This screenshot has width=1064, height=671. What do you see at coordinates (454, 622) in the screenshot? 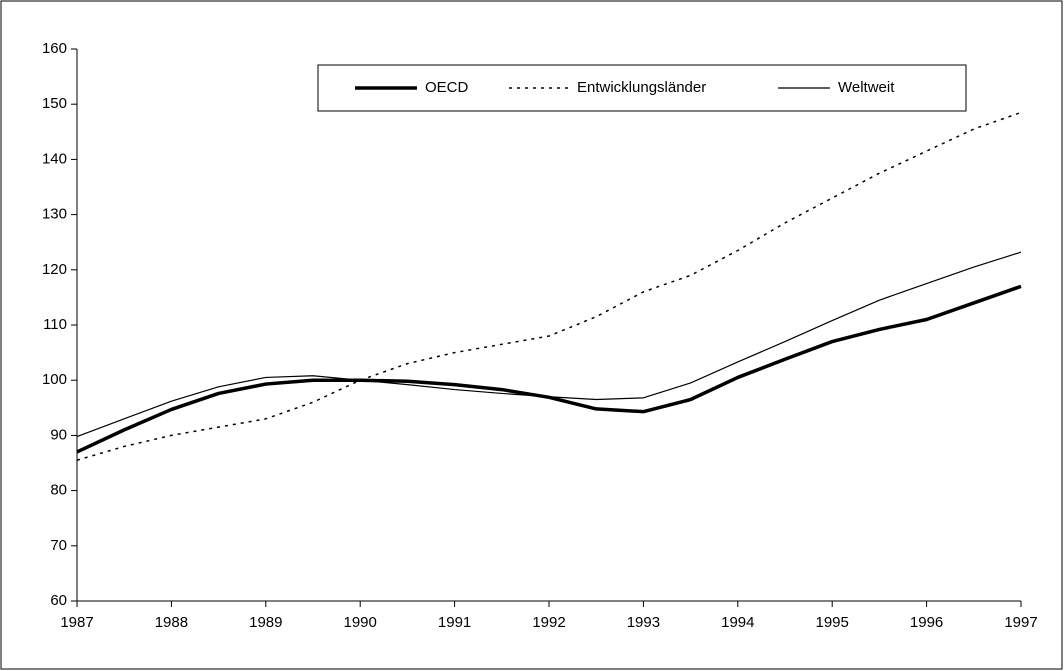
I see `x-tick-label: 1991` at bounding box center [454, 622].